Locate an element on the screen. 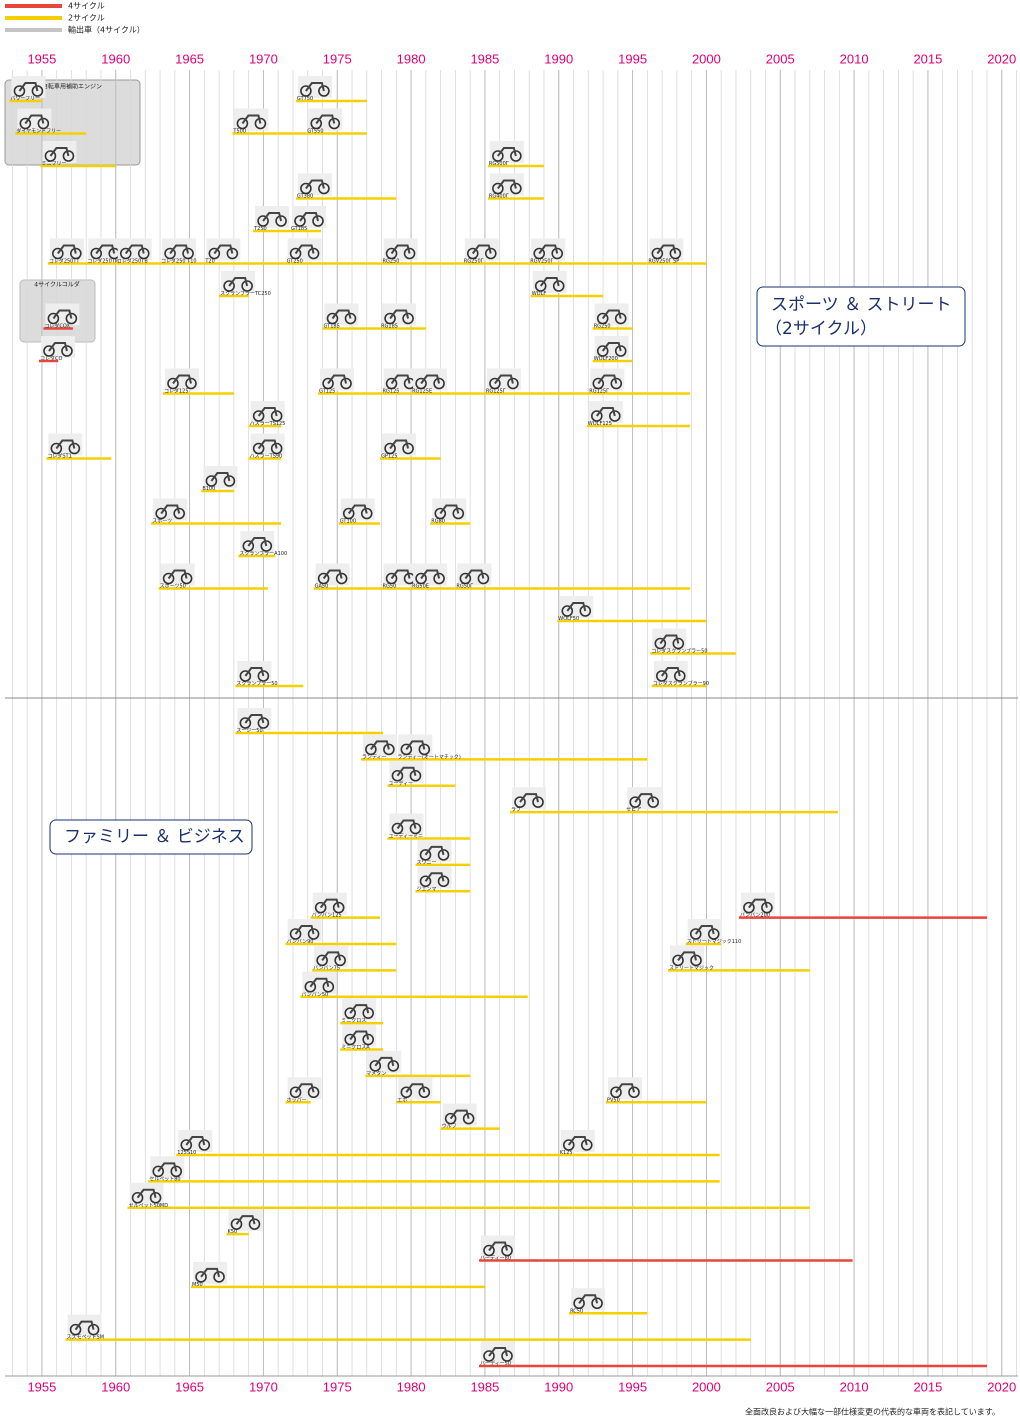  x-tick-label: 1970 is located at coordinates (263, 58).